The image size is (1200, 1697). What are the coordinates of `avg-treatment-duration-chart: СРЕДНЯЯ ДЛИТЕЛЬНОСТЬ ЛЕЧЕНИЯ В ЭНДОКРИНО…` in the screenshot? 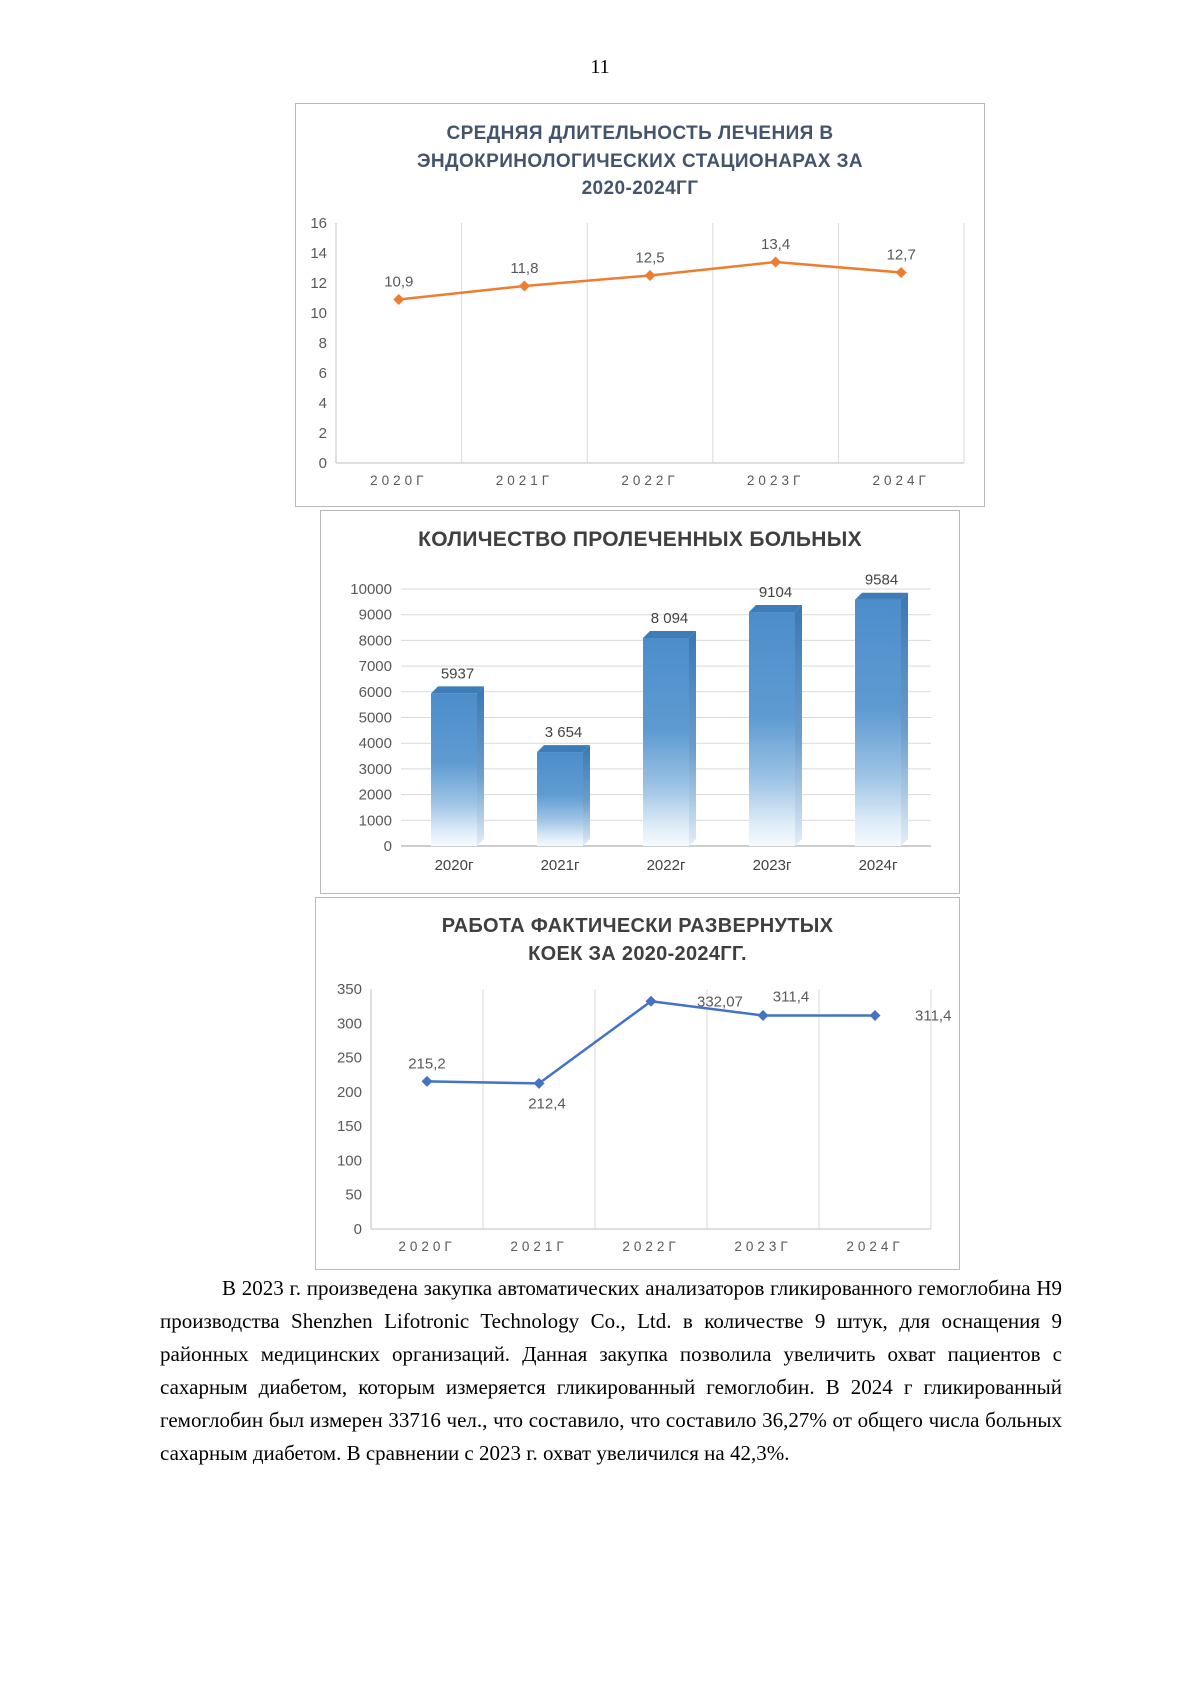 It's located at (640, 305).